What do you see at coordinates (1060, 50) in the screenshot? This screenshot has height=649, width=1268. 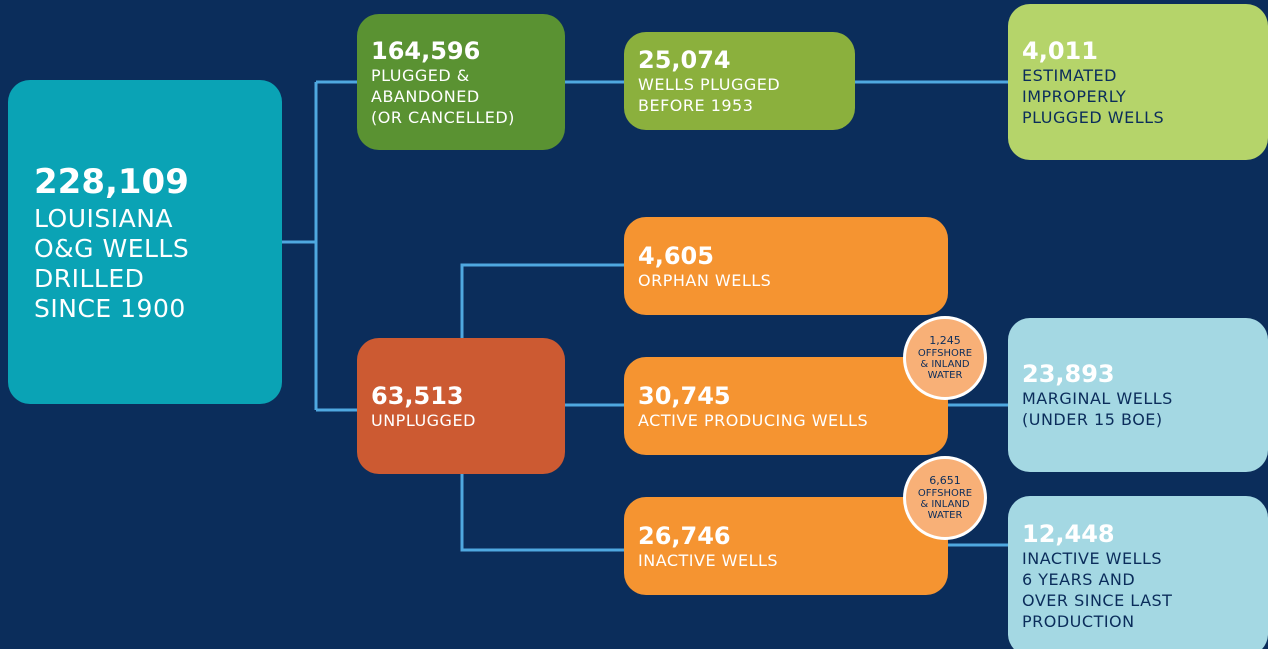 I see `node-value: 4,011` at bounding box center [1060, 50].